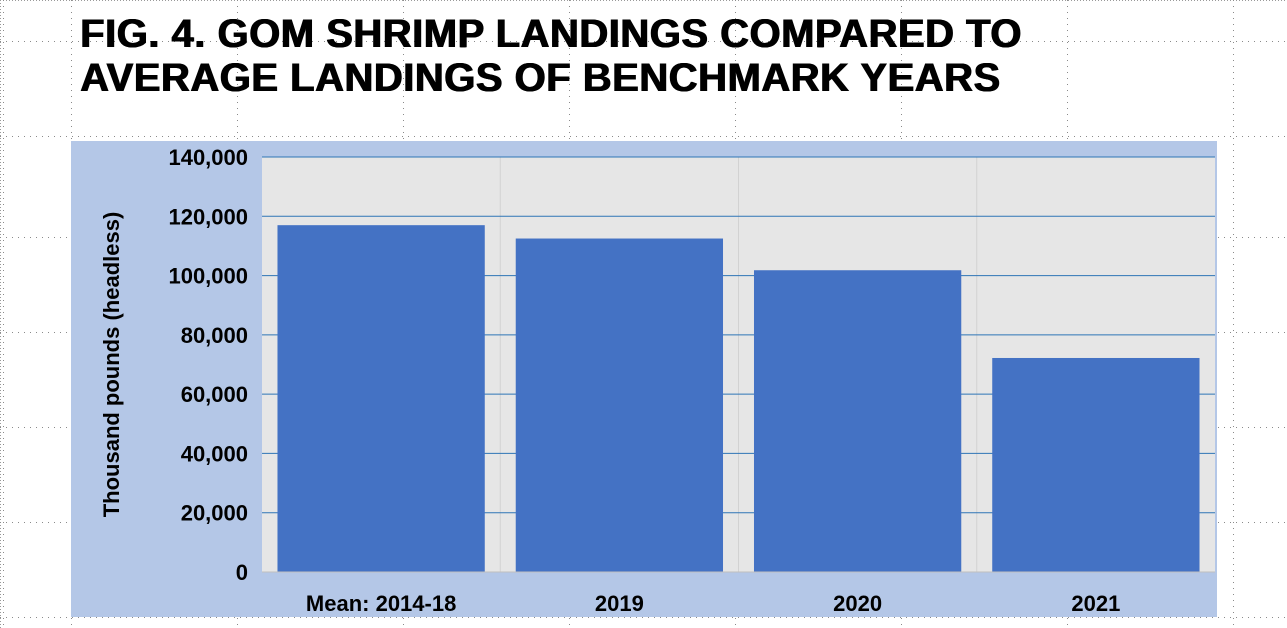  Describe the element at coordinates (713, 603) in the screenshot. I see `x-tick-labels: Mean: 2014-18 2019 2020 2021` at that location.